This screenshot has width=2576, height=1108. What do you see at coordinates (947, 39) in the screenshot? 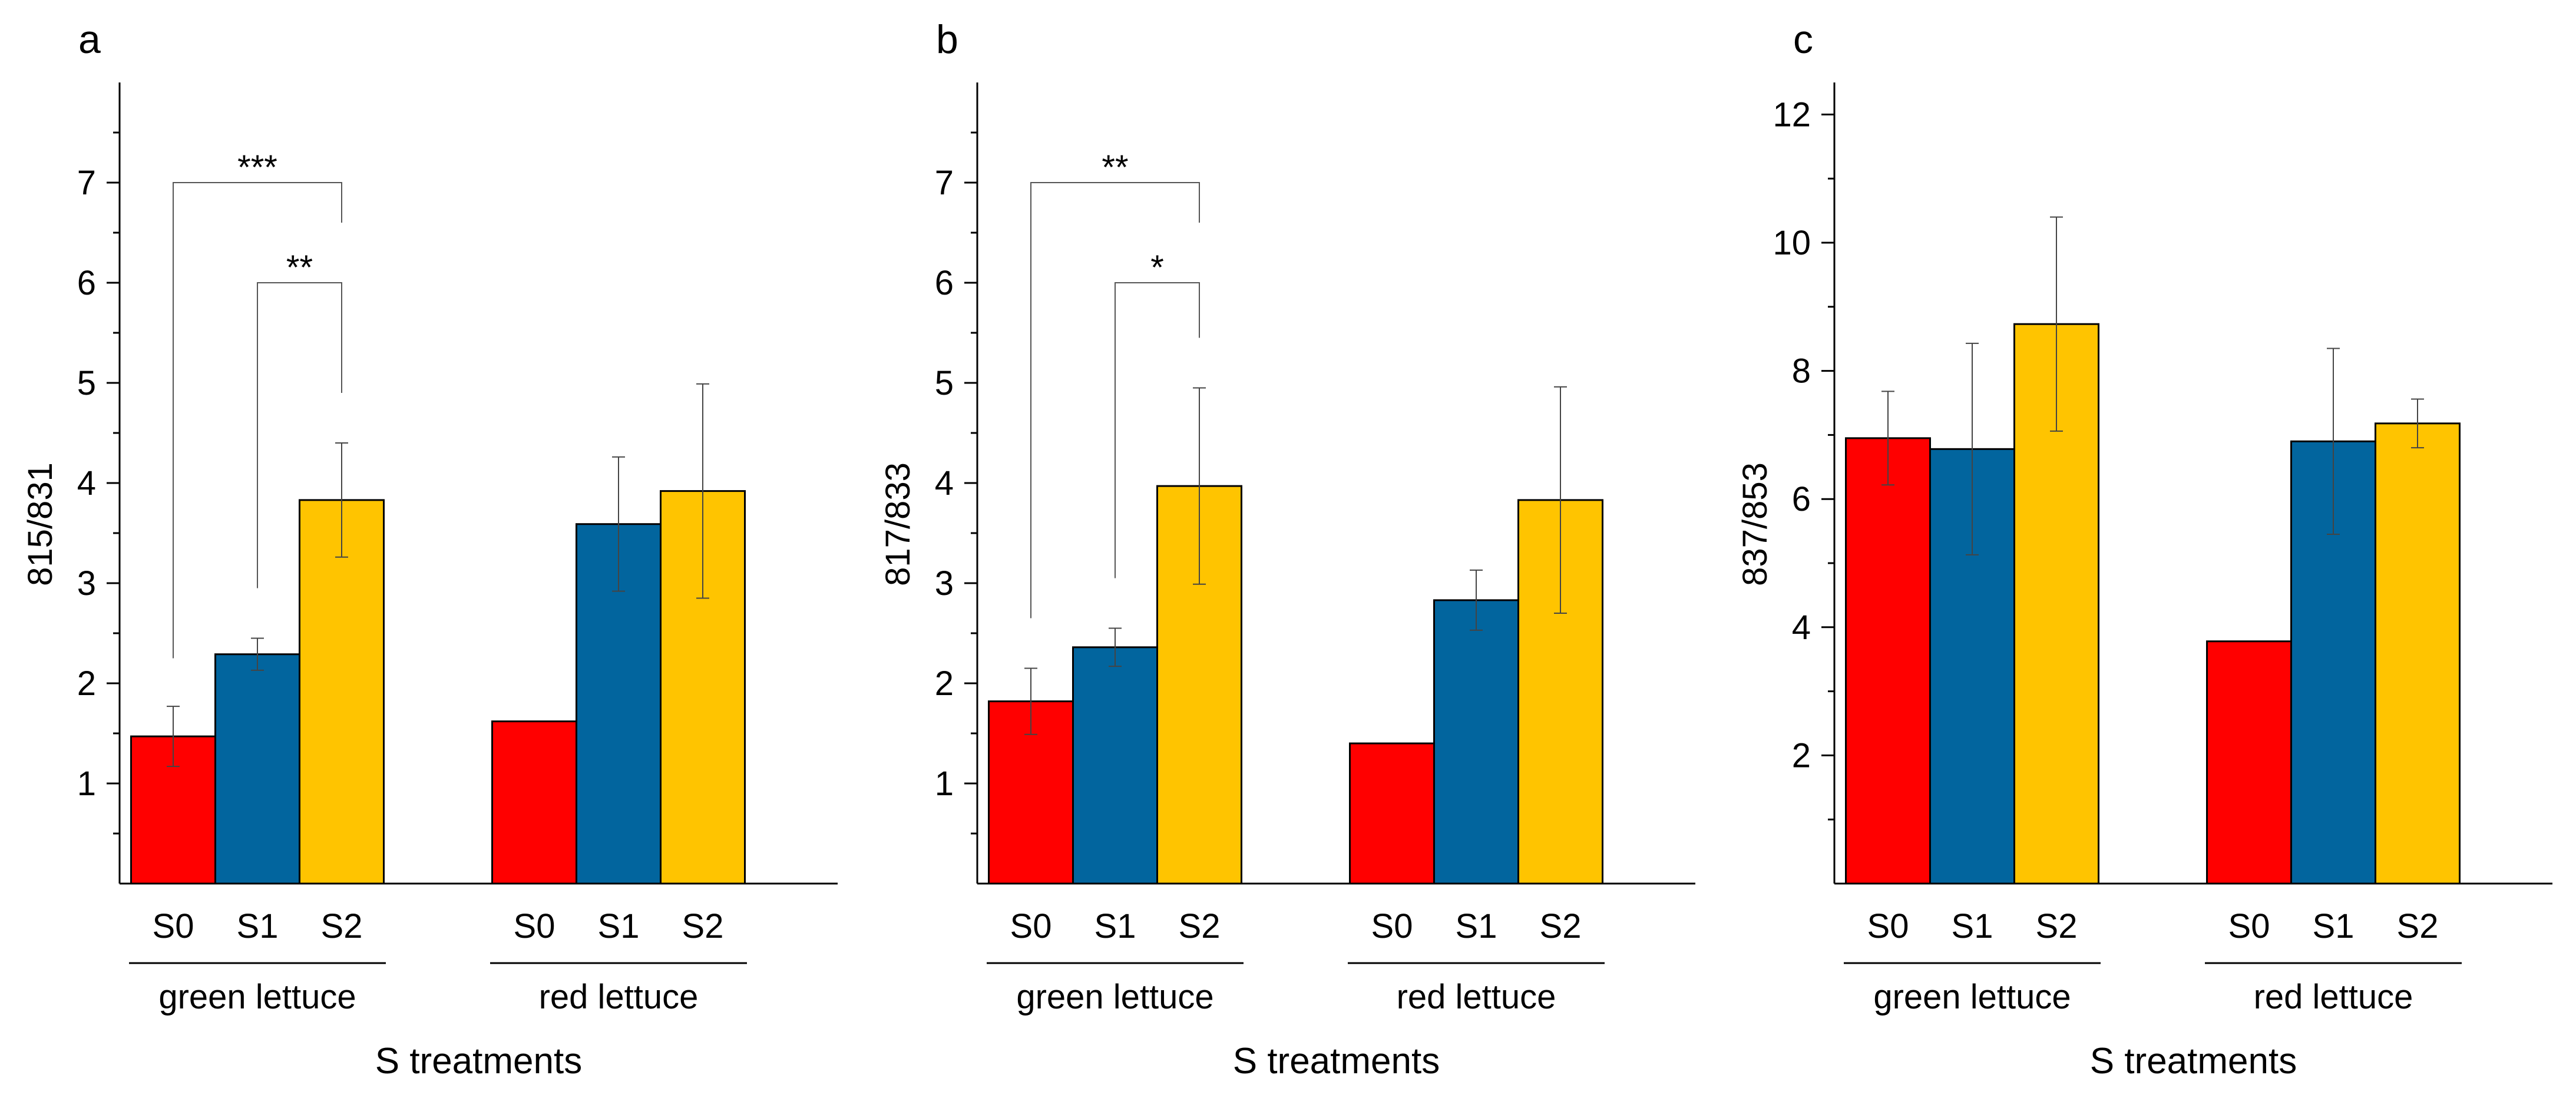
I see `panel-label: b` at bounding box center [947, 39].